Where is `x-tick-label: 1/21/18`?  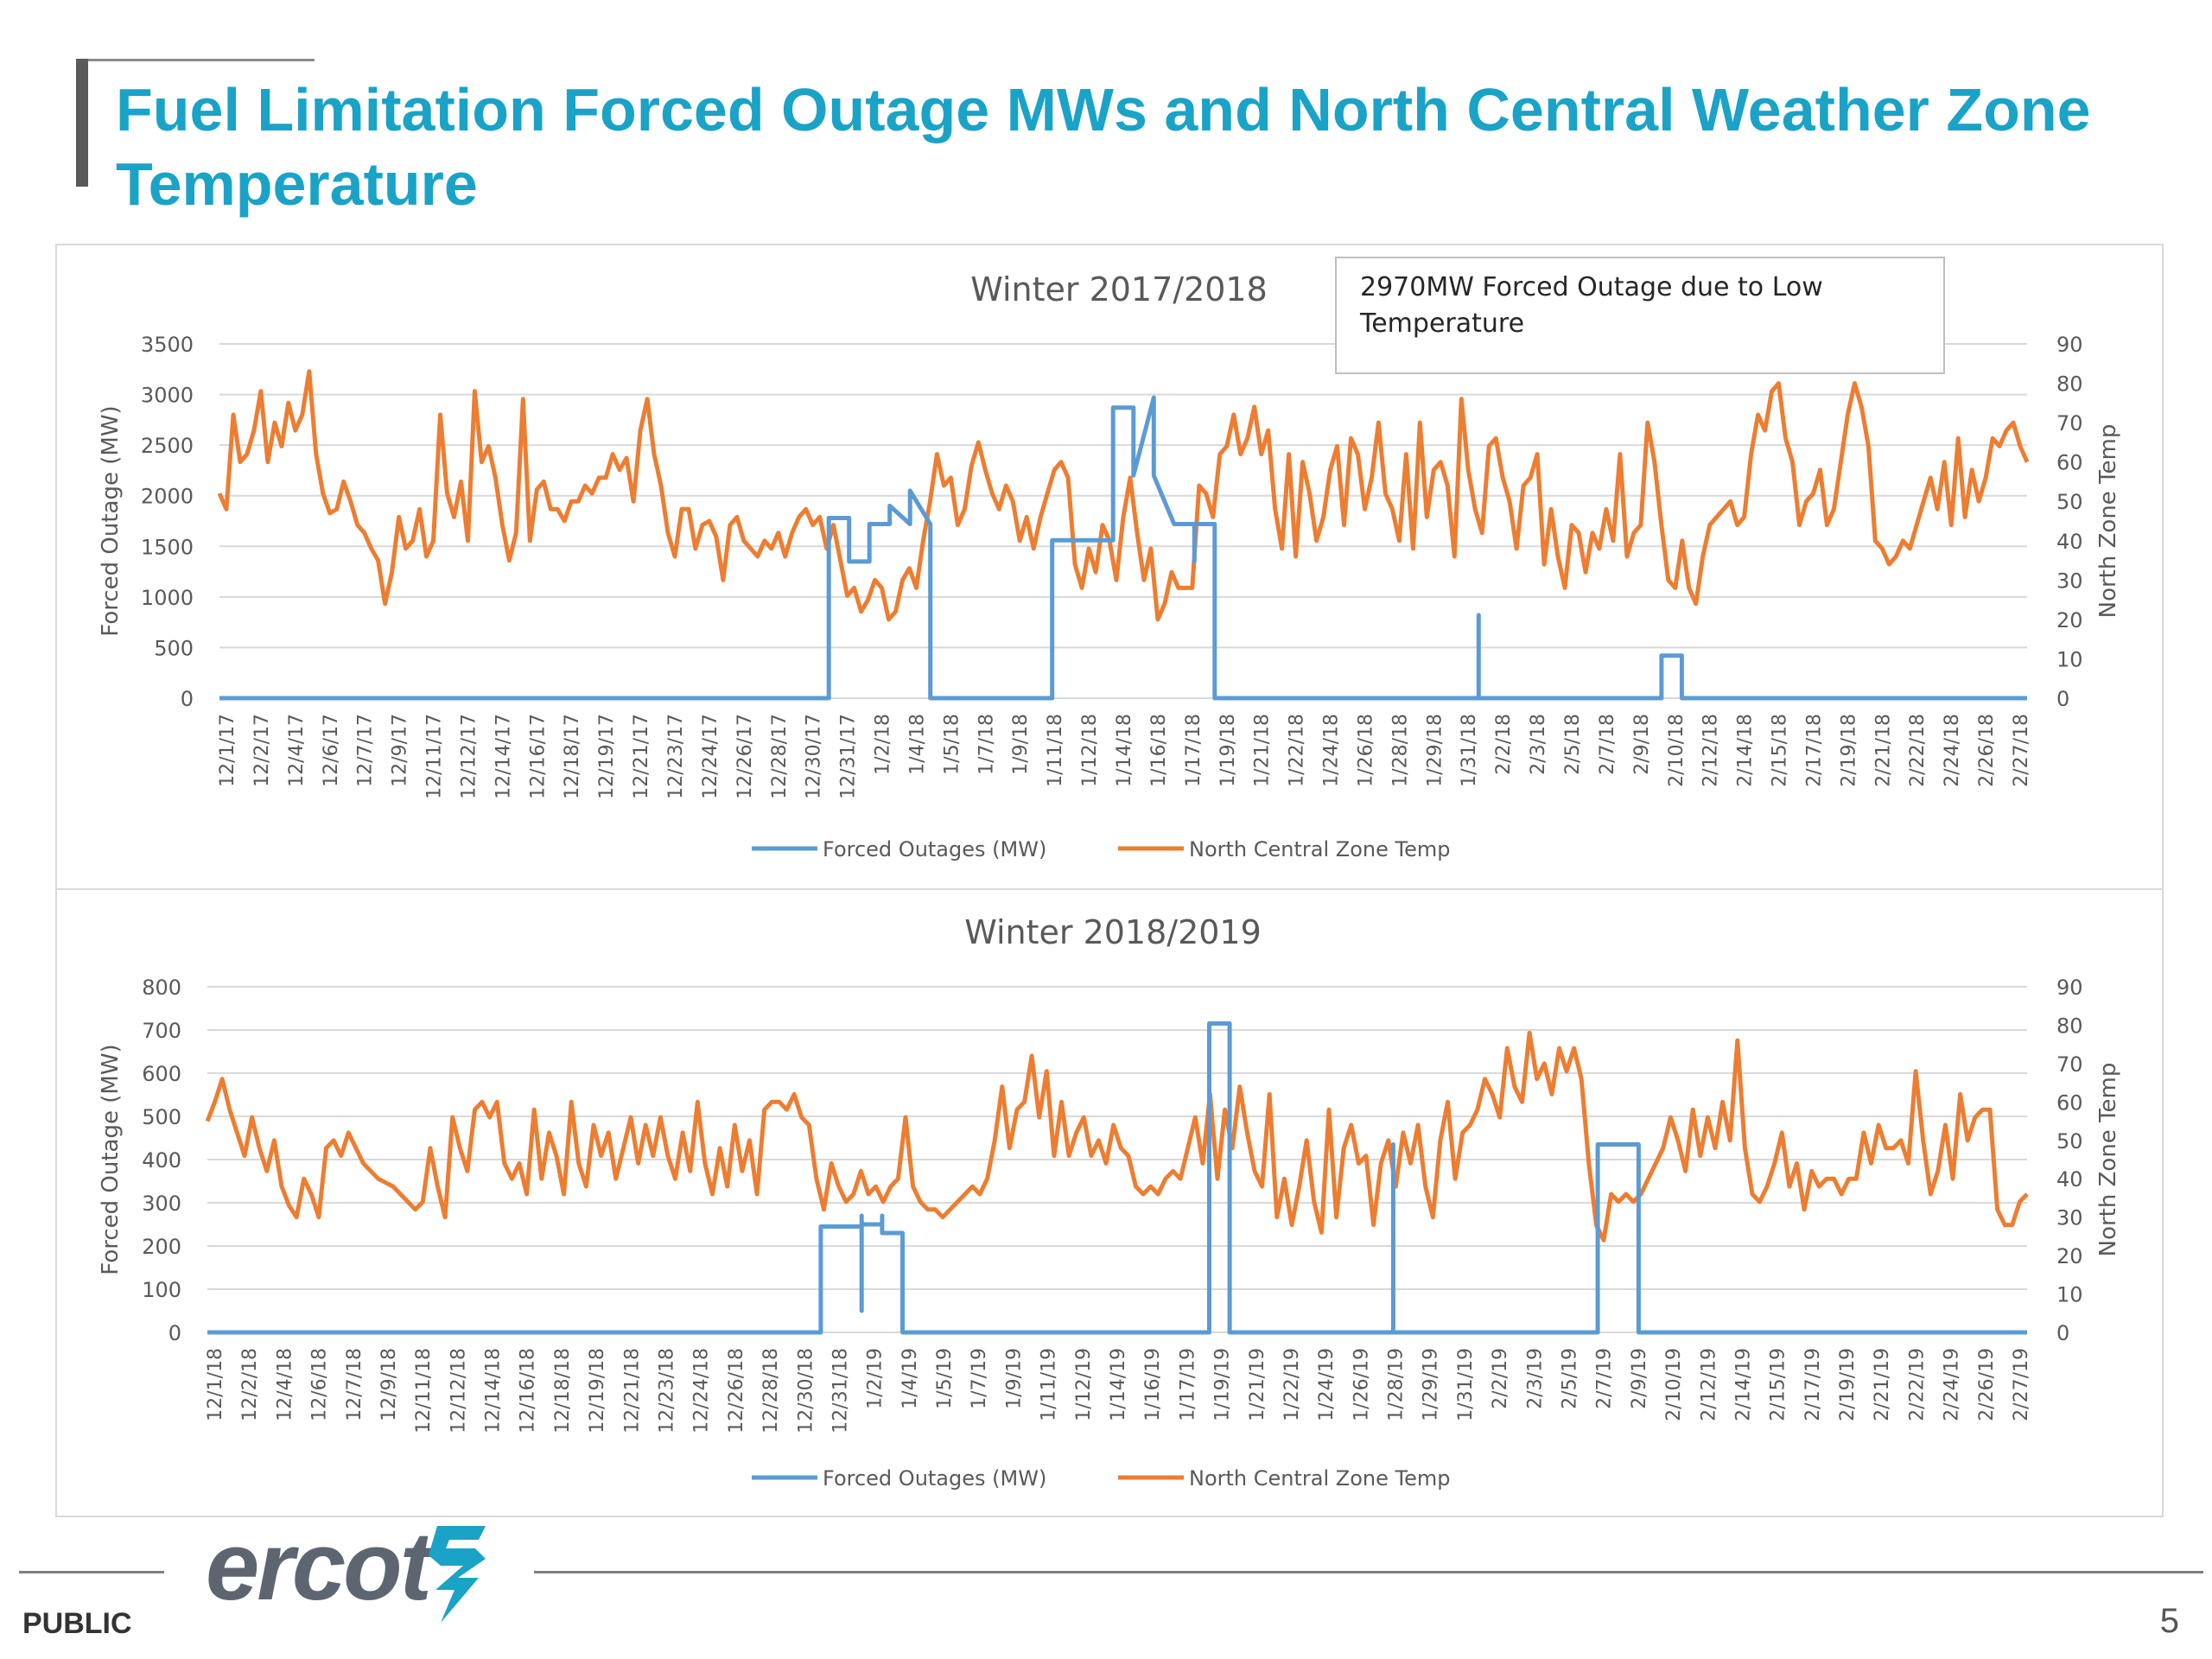 x-tick-label: 1/21/18 is located at coordinates (1263, 750).